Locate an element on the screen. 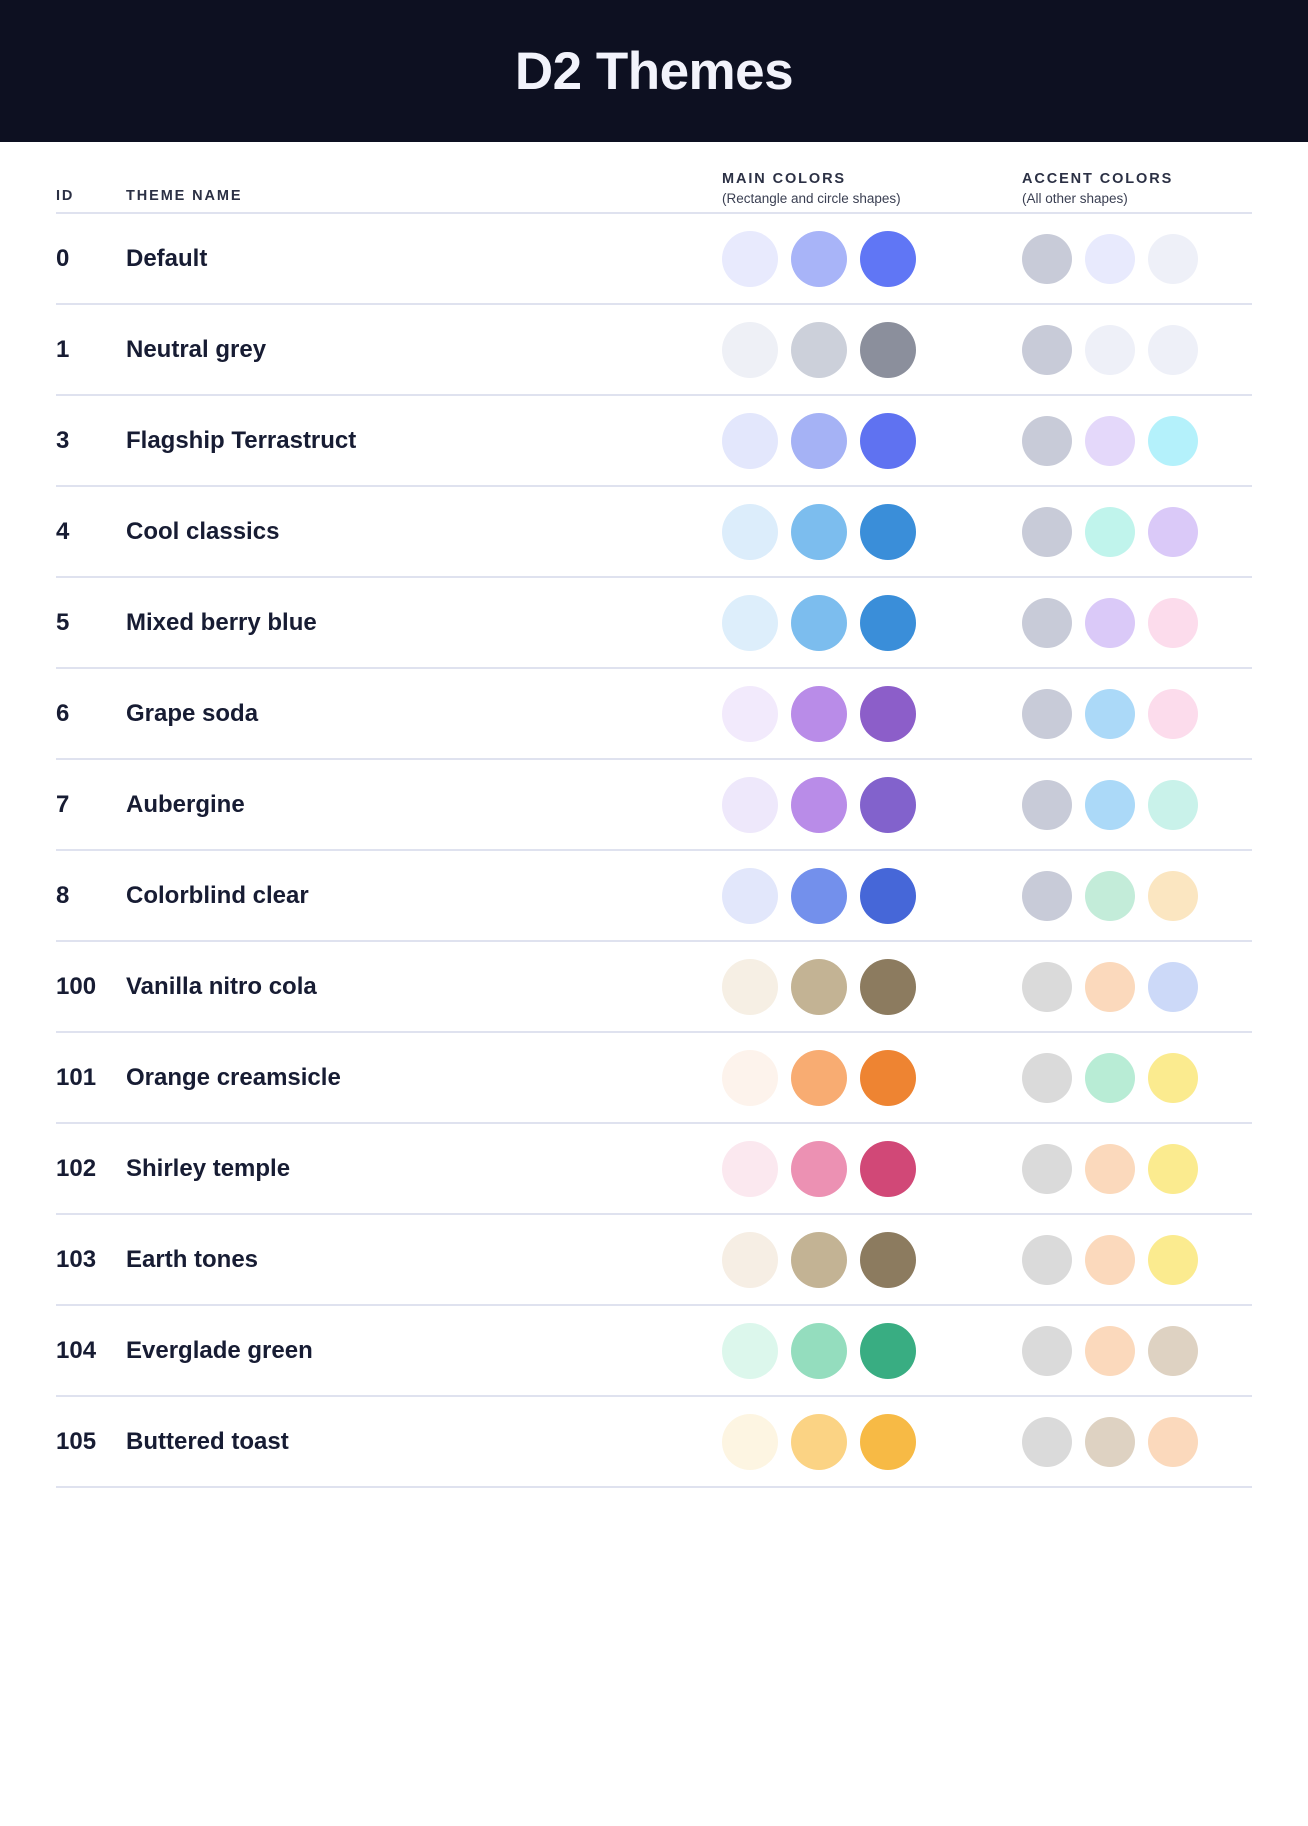 The image size is (1308, 1826). table-row: 103 Earth tones is located at coordinates (654, 1260).